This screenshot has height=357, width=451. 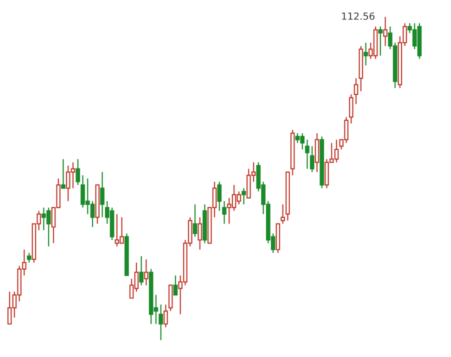 What do you see at coordinates (358, 16) in the screenshot?
I see `annotation: 112.56` at bounding box center [358, 16].